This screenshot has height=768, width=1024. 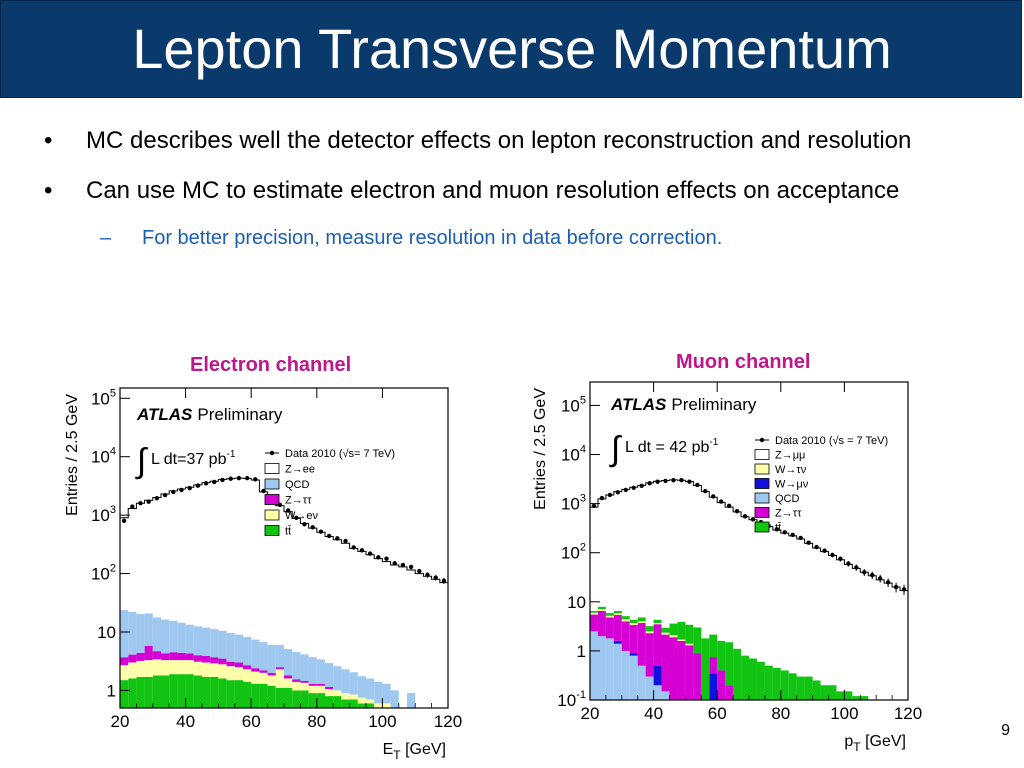 I want to click on legend-label: W→μν, so click(x=792, y=485).